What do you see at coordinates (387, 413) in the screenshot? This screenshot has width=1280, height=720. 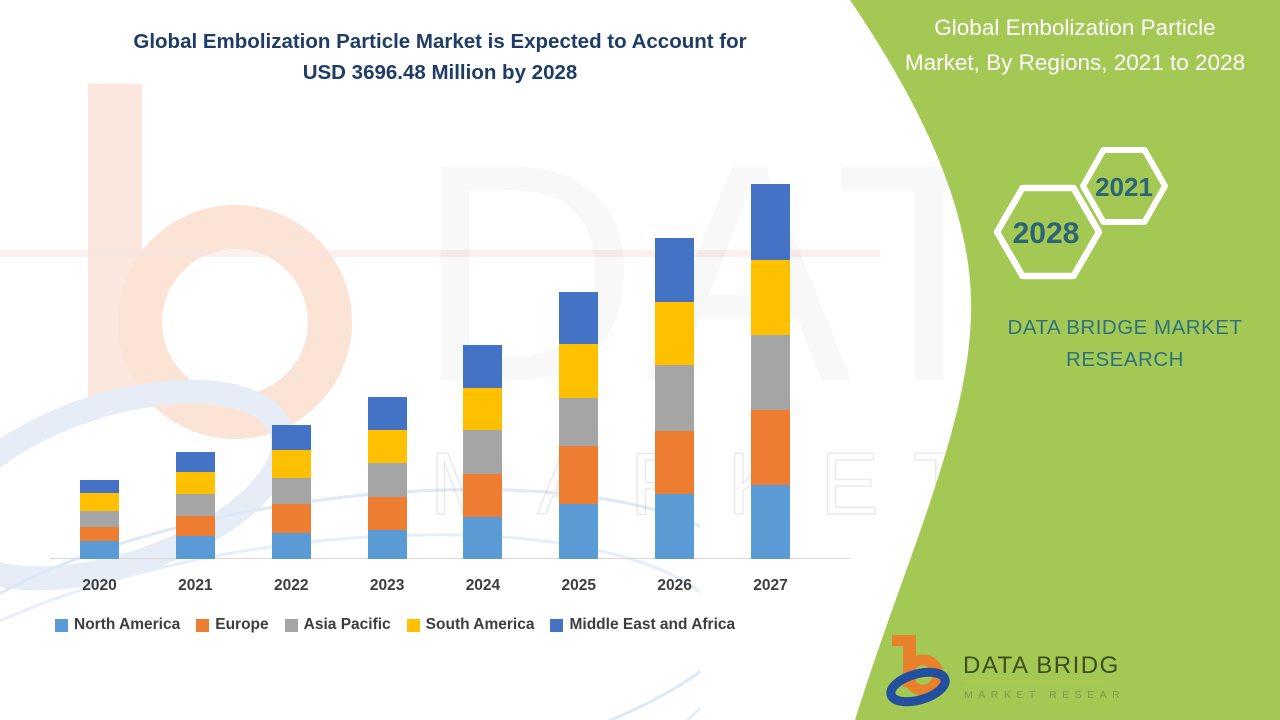 I see `bar-segment-2023-middle-east-and-africa` at bounding box center [387, 413].